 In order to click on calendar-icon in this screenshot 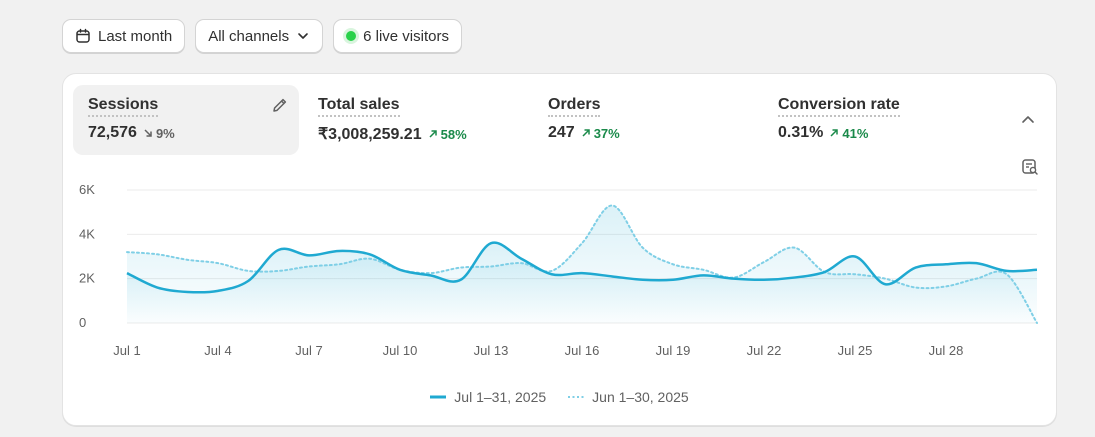, I will do `click(83, 36)`.